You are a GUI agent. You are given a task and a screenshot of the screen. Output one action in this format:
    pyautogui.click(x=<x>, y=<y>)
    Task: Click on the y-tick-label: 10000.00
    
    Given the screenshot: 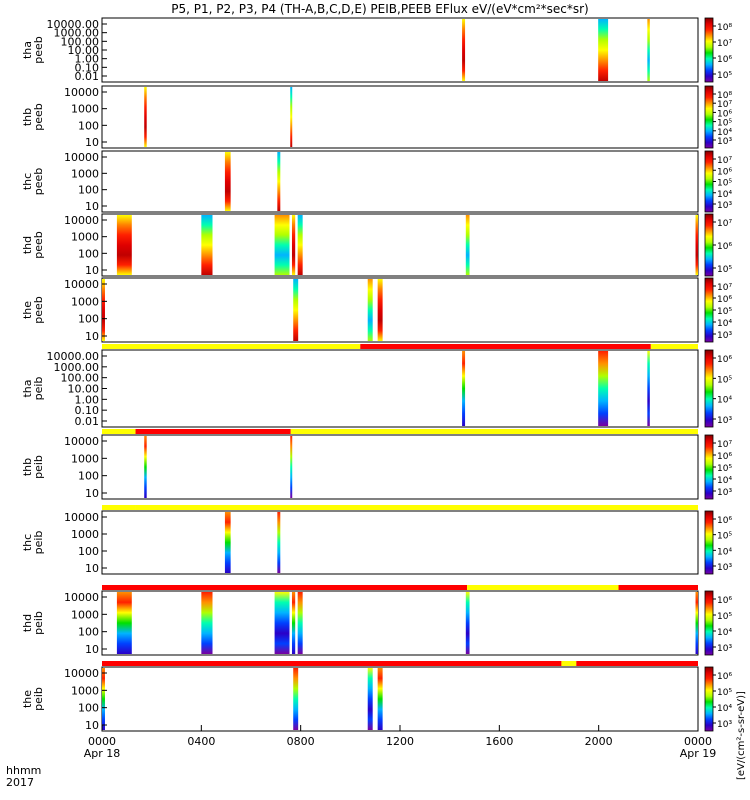 What is the action you would take?
    pyautogui.click(x=73, y=24)
    